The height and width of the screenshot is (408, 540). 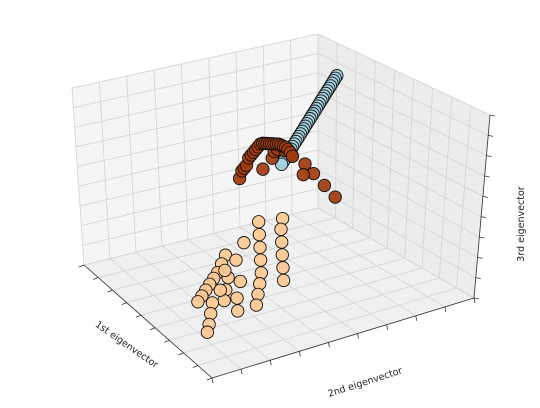 What do you see at coordinates (365, 382) in the screenshot?
I see `y-axis-label: 2nd eigenvector` at bounding box center [365, 382].